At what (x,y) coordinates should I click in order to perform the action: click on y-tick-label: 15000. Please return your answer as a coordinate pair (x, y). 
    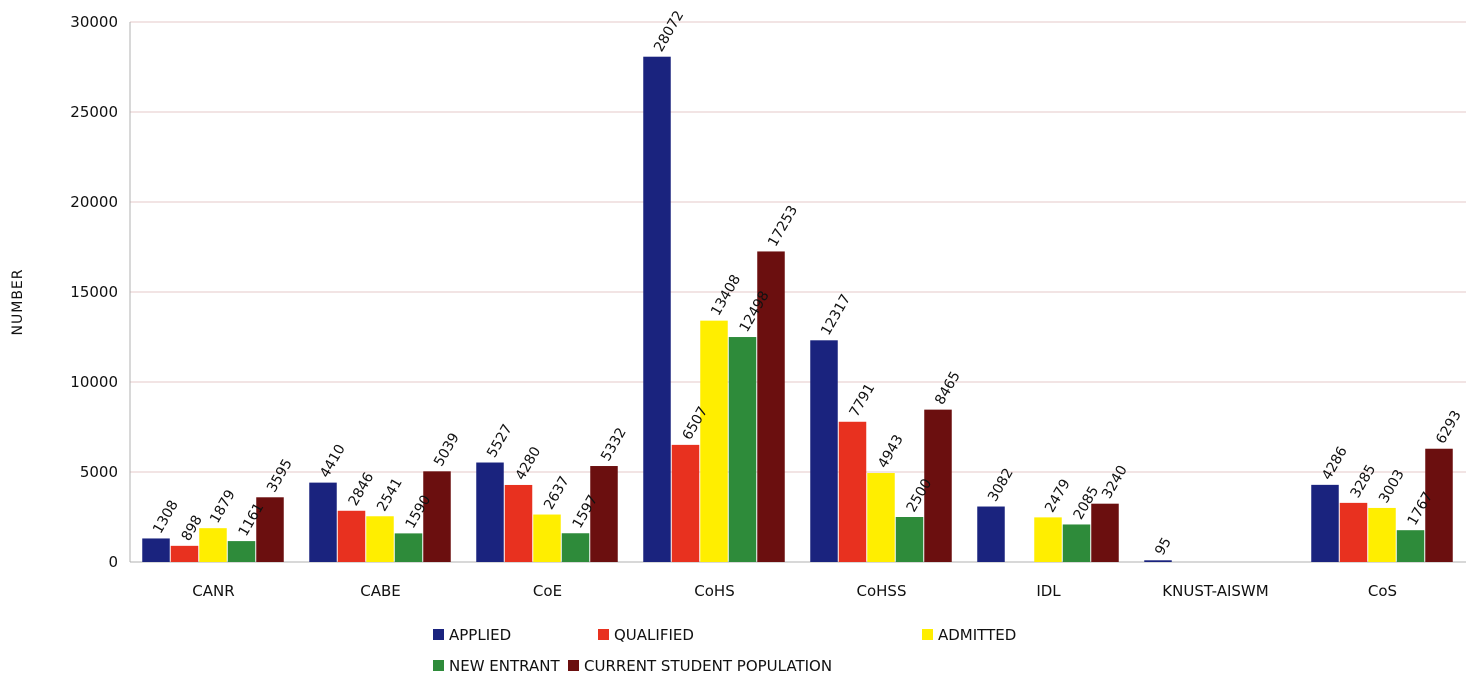
    Looking at the image, I should click on (94, 292).